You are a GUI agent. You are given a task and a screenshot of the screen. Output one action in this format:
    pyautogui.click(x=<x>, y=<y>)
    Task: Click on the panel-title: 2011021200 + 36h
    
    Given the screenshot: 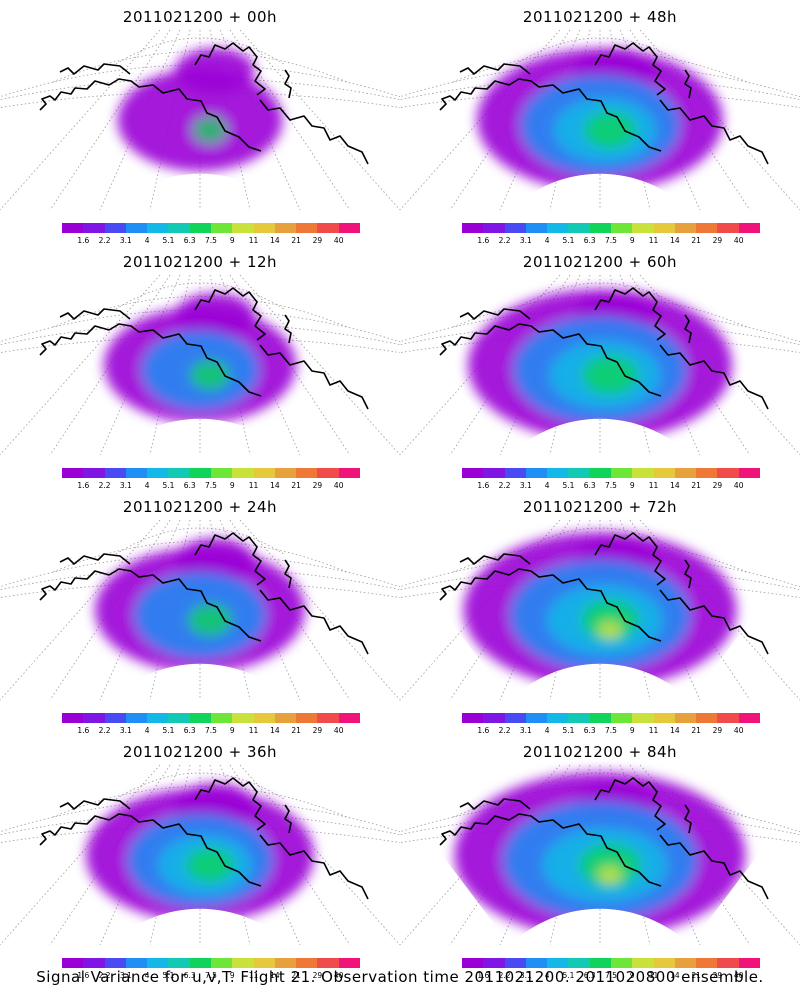 What is the action you would take?
    pyautogui.click(x=200, y=752)
    